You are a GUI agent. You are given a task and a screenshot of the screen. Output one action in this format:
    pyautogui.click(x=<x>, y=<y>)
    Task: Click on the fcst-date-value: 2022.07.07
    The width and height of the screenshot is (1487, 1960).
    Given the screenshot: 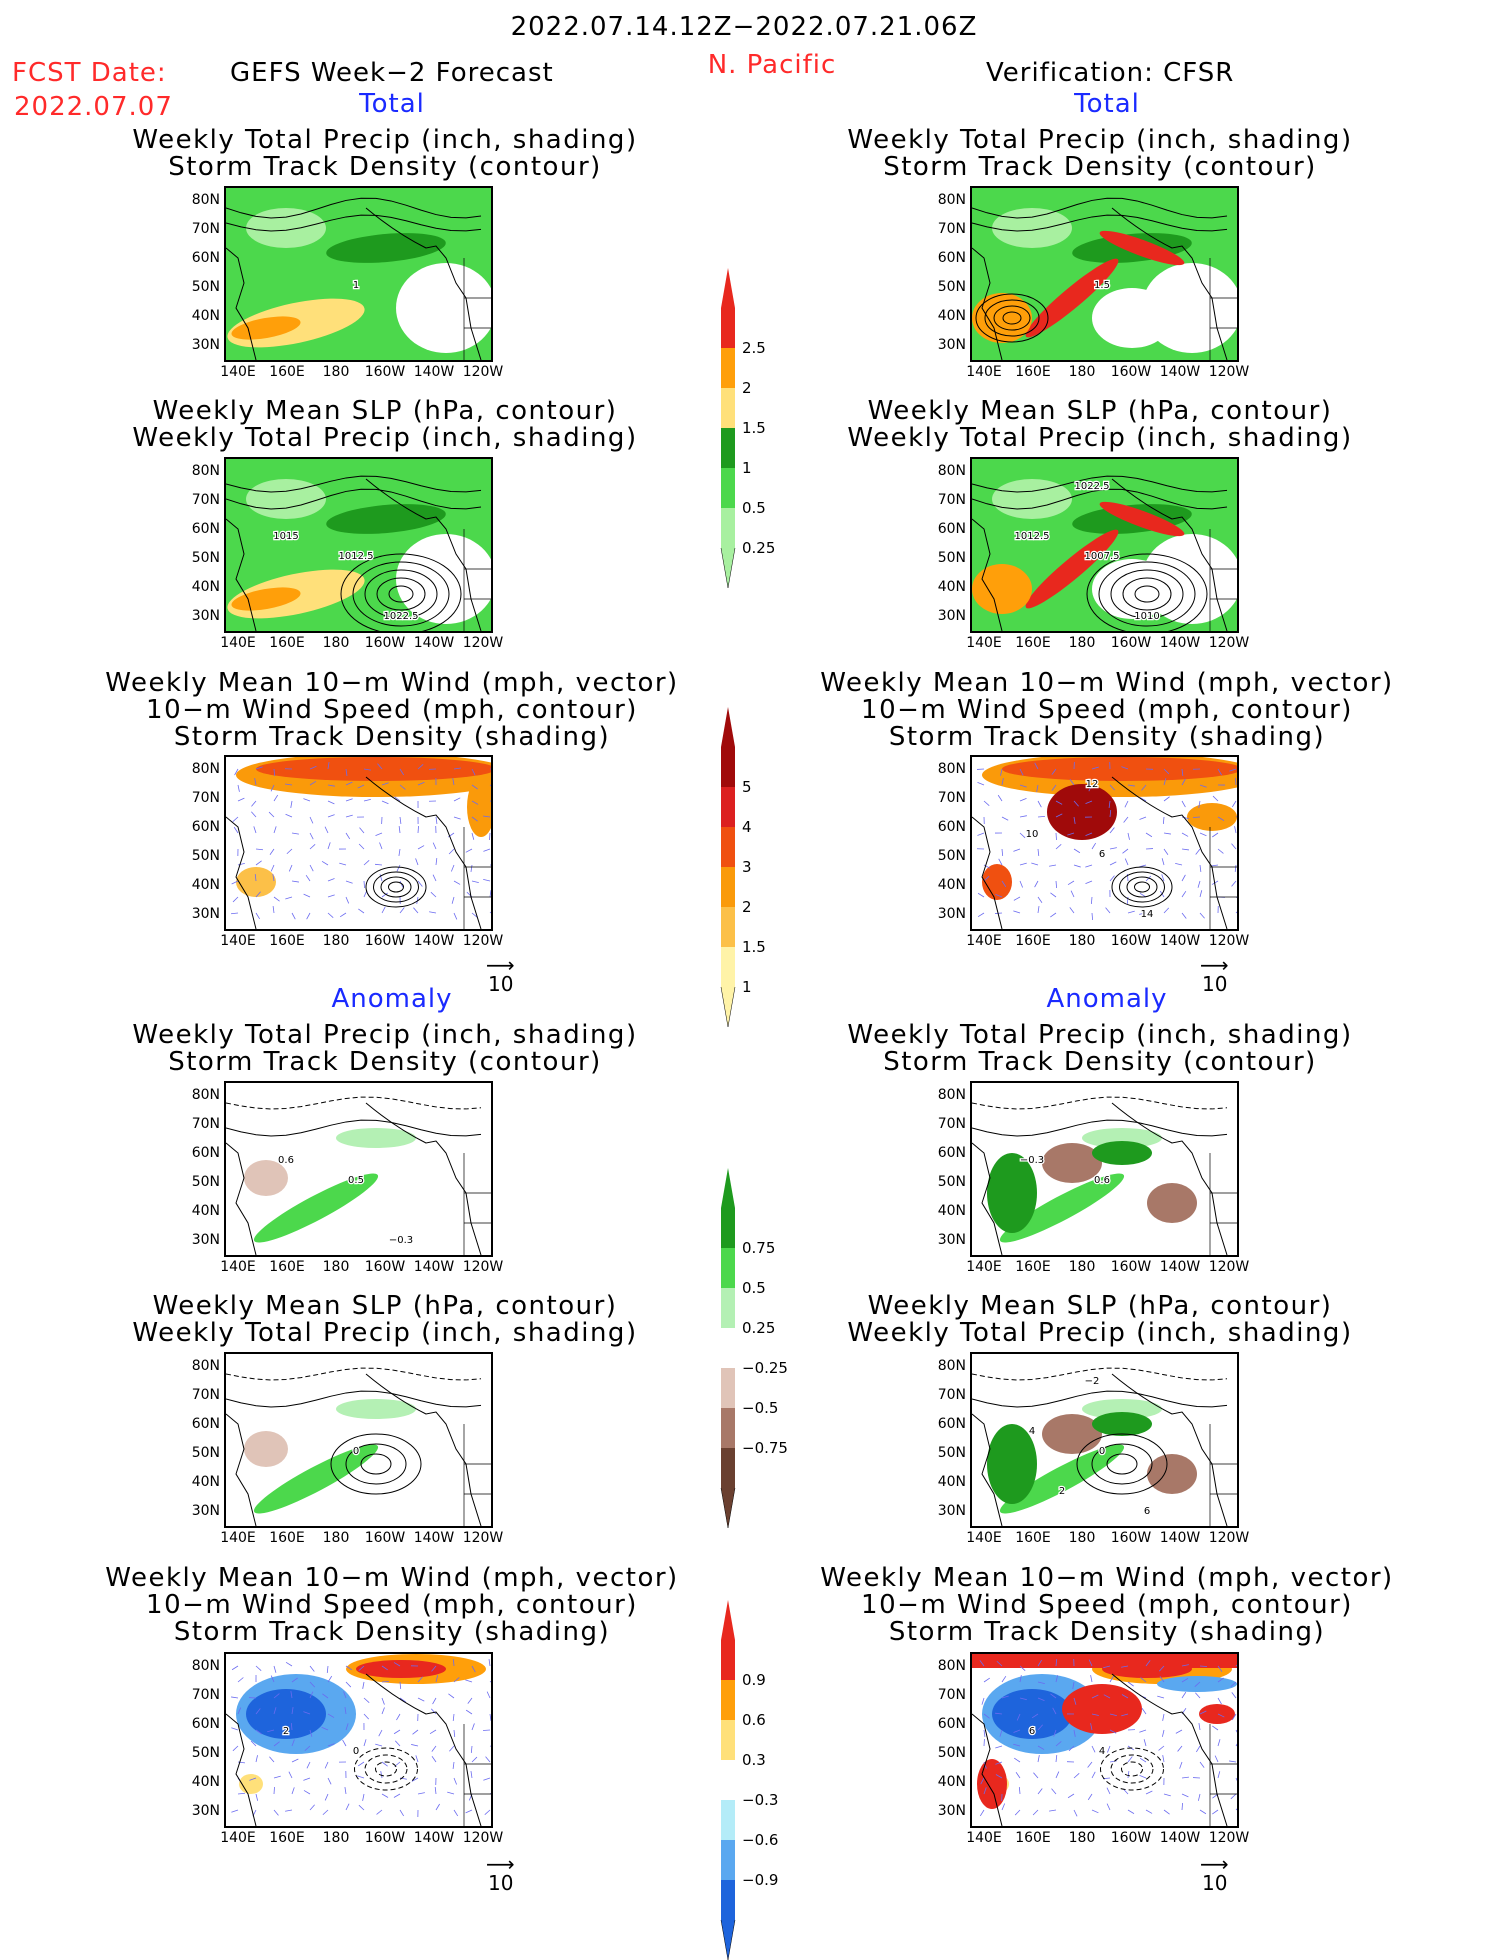 What is the action you would take?
    pyautogui.click(x=93, y=107)
    